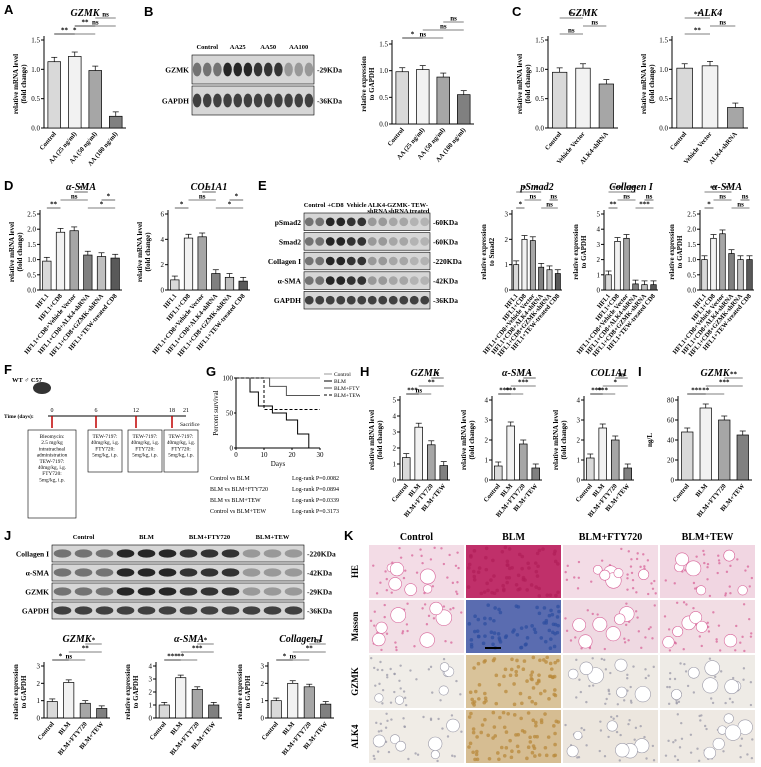  Describe the element at coordinates (8, 369) in the screenshot. I see `panel-letter-f: F` at that location.